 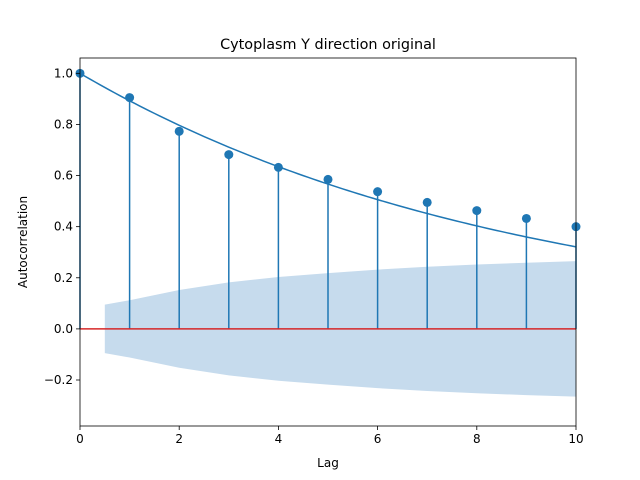 I want to click on y-tick-label: −0.2, so click(x=58, y=380).